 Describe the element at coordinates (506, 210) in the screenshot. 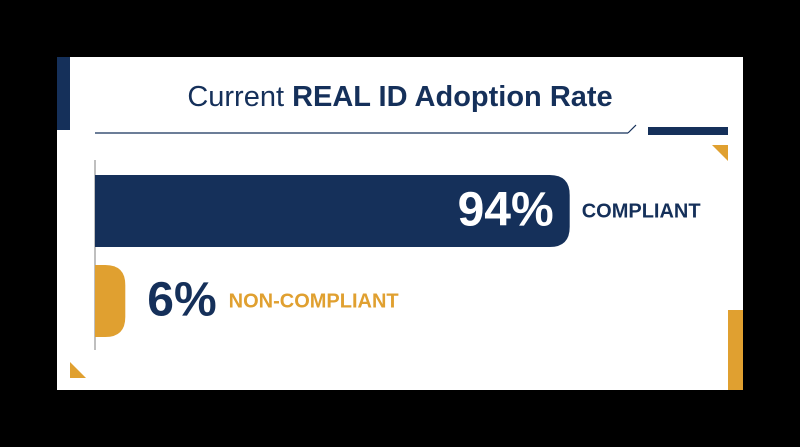

I see `value-label: 94%` at that location.